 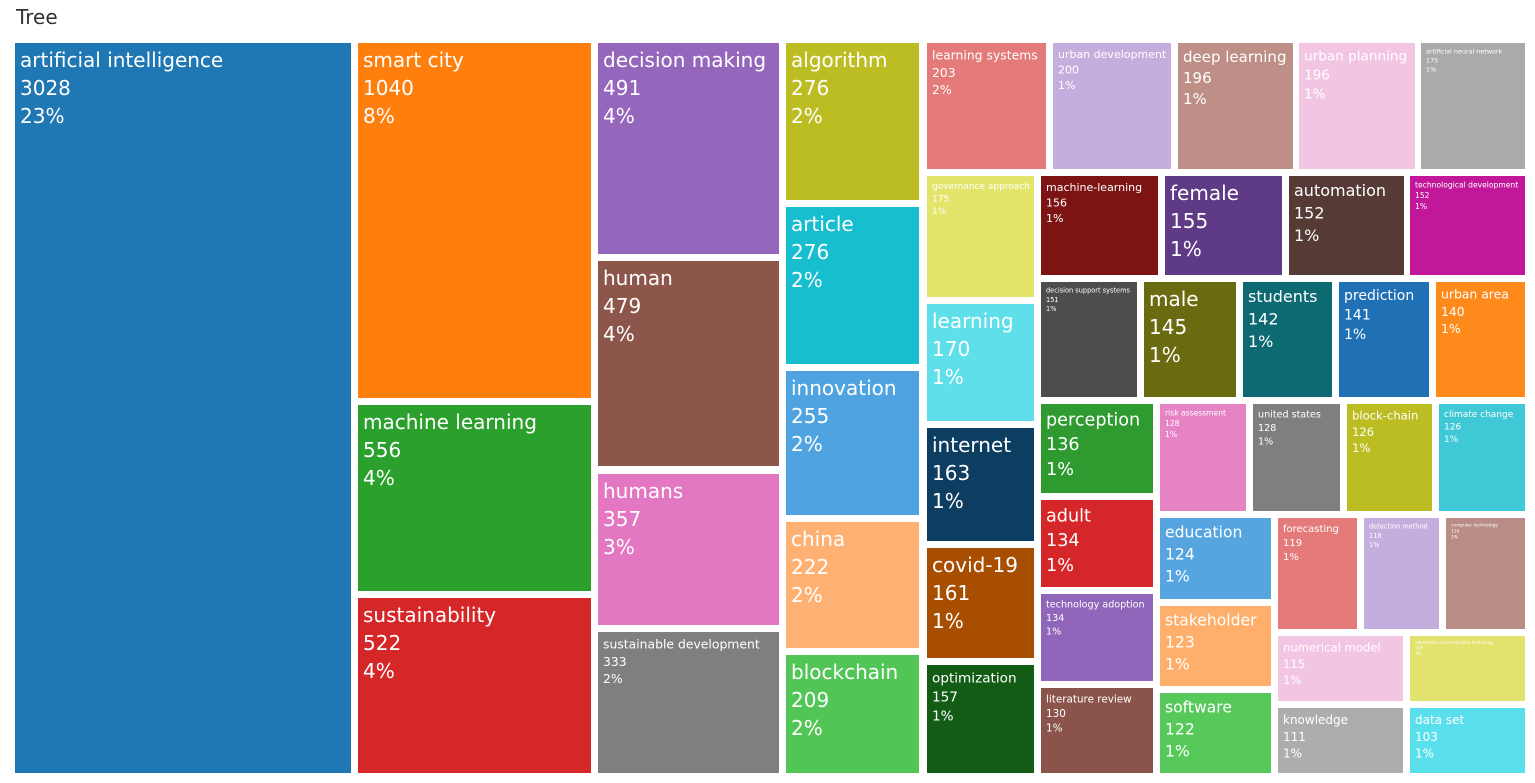 I want to click on tile-label-learning-systems: learning systems, so click(x=985, y=54).